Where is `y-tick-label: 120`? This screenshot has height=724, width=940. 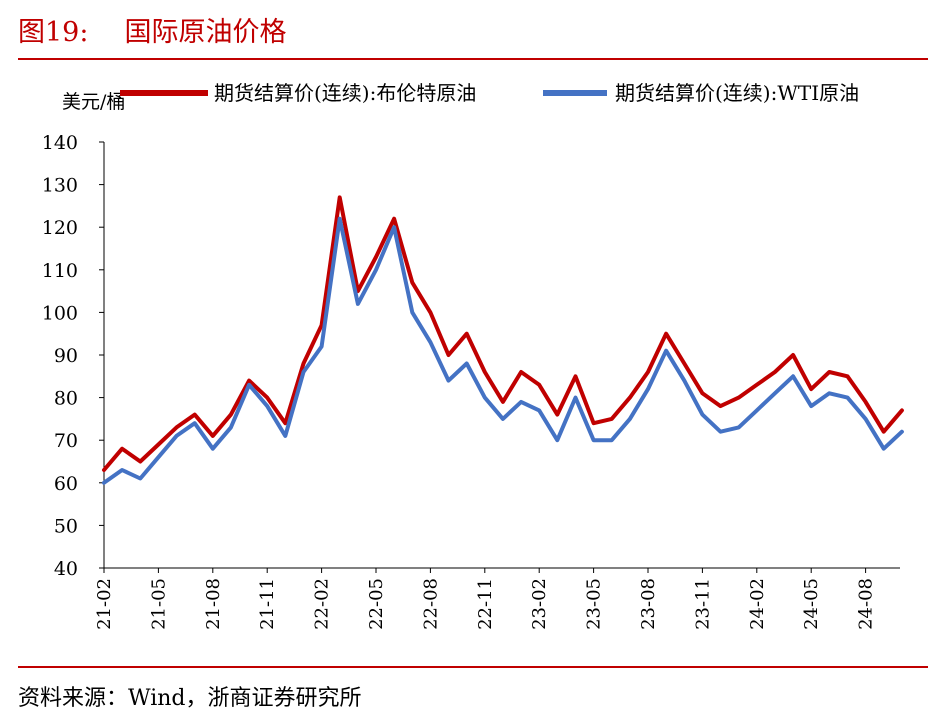
y-tick-label: 120 is located at coordinates (60, 228).